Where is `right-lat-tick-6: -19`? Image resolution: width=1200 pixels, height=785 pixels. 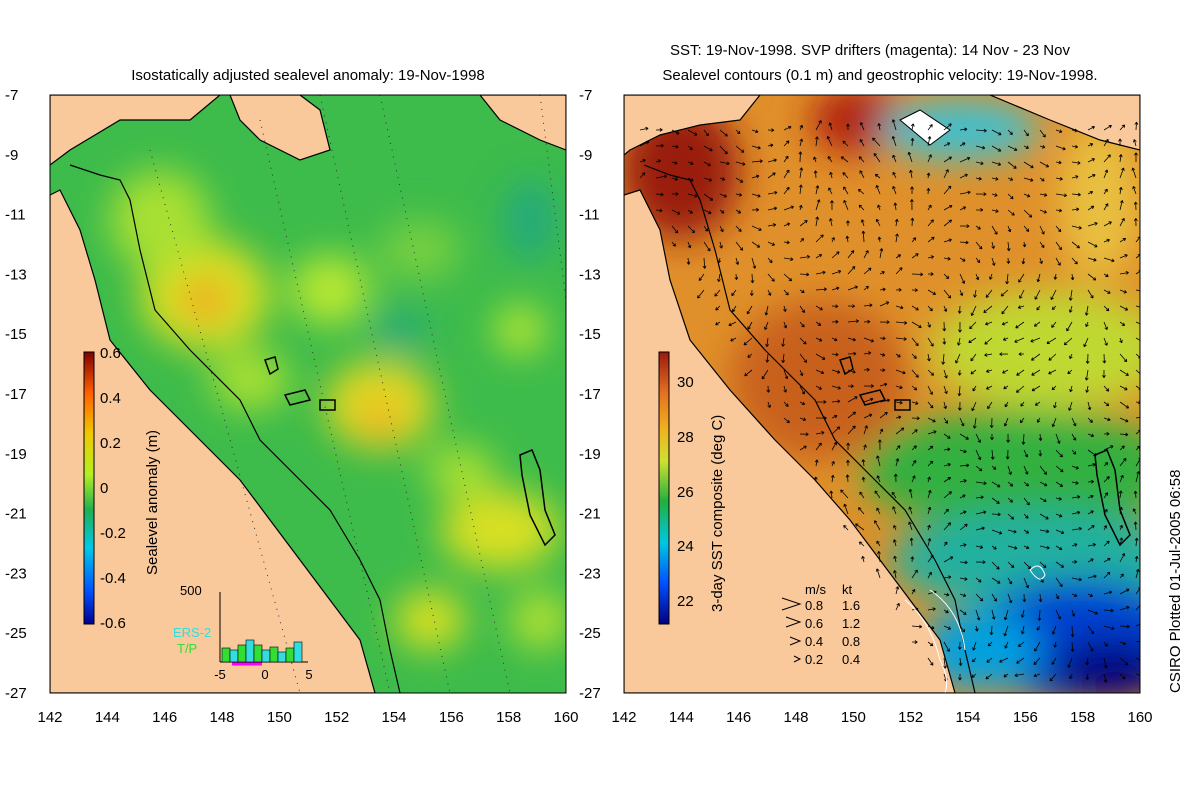
right-lat-tick-6: -19 is located at coordinates (590, 454).